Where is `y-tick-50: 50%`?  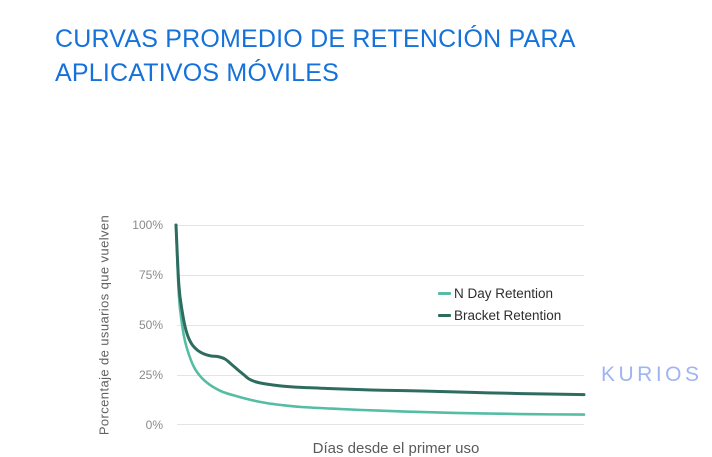
y-tick-50: 50% is located at coordinates (150, 325).